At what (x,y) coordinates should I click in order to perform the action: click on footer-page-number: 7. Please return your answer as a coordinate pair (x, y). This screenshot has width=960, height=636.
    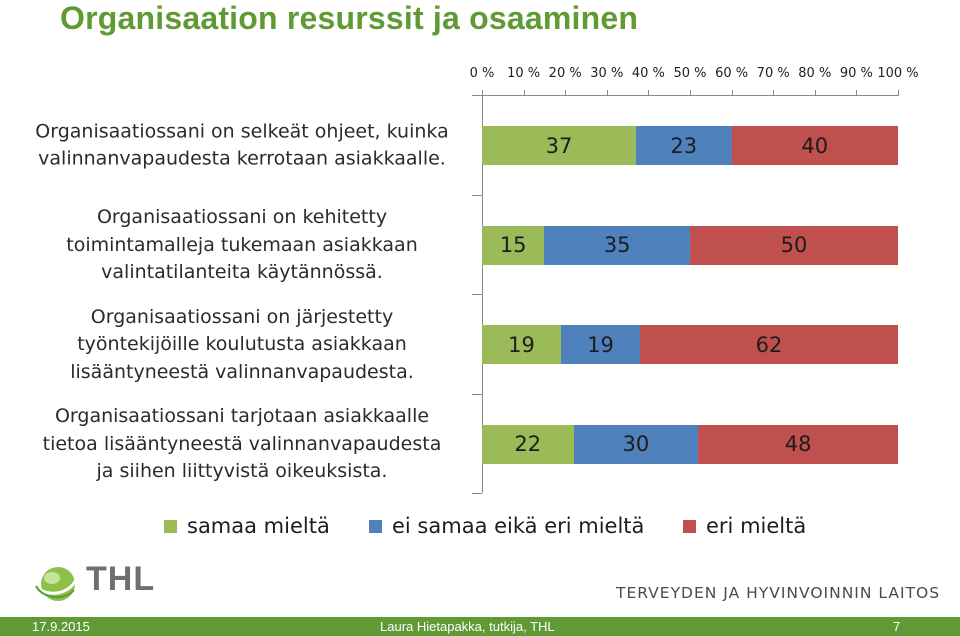
    Looking at the image, I should click on (897, 626).